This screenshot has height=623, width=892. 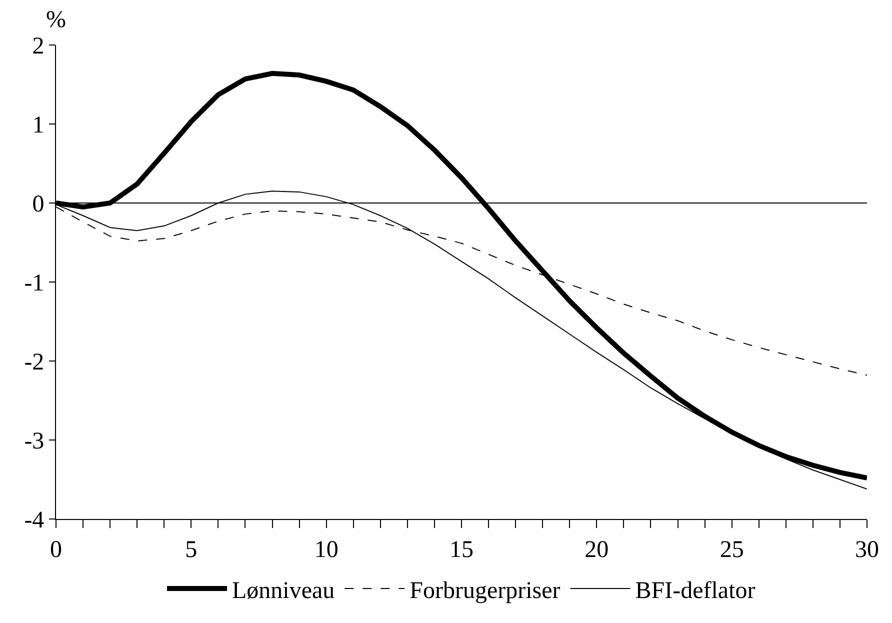 What do you see at coordinates (38, 46) in the screenshot?
I see `y-tick-label: 2` at bounding box center [38, 46].